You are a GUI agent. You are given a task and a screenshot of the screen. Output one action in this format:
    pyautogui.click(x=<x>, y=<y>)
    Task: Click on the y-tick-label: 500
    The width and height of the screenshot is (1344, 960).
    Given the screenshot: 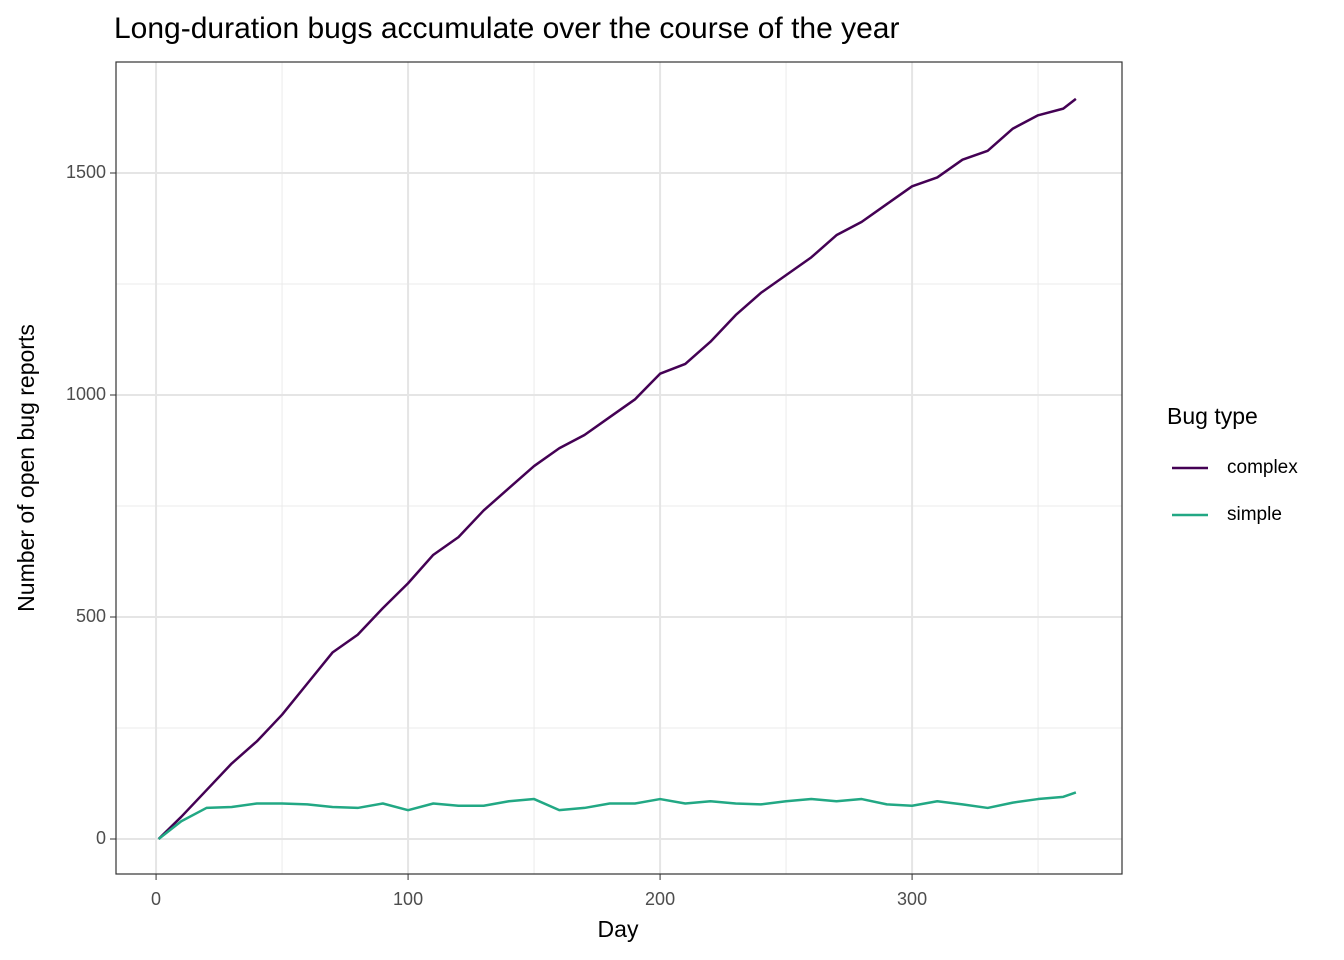 What is the action you would take?
    pyautogui.click(x=91, y=616)
    